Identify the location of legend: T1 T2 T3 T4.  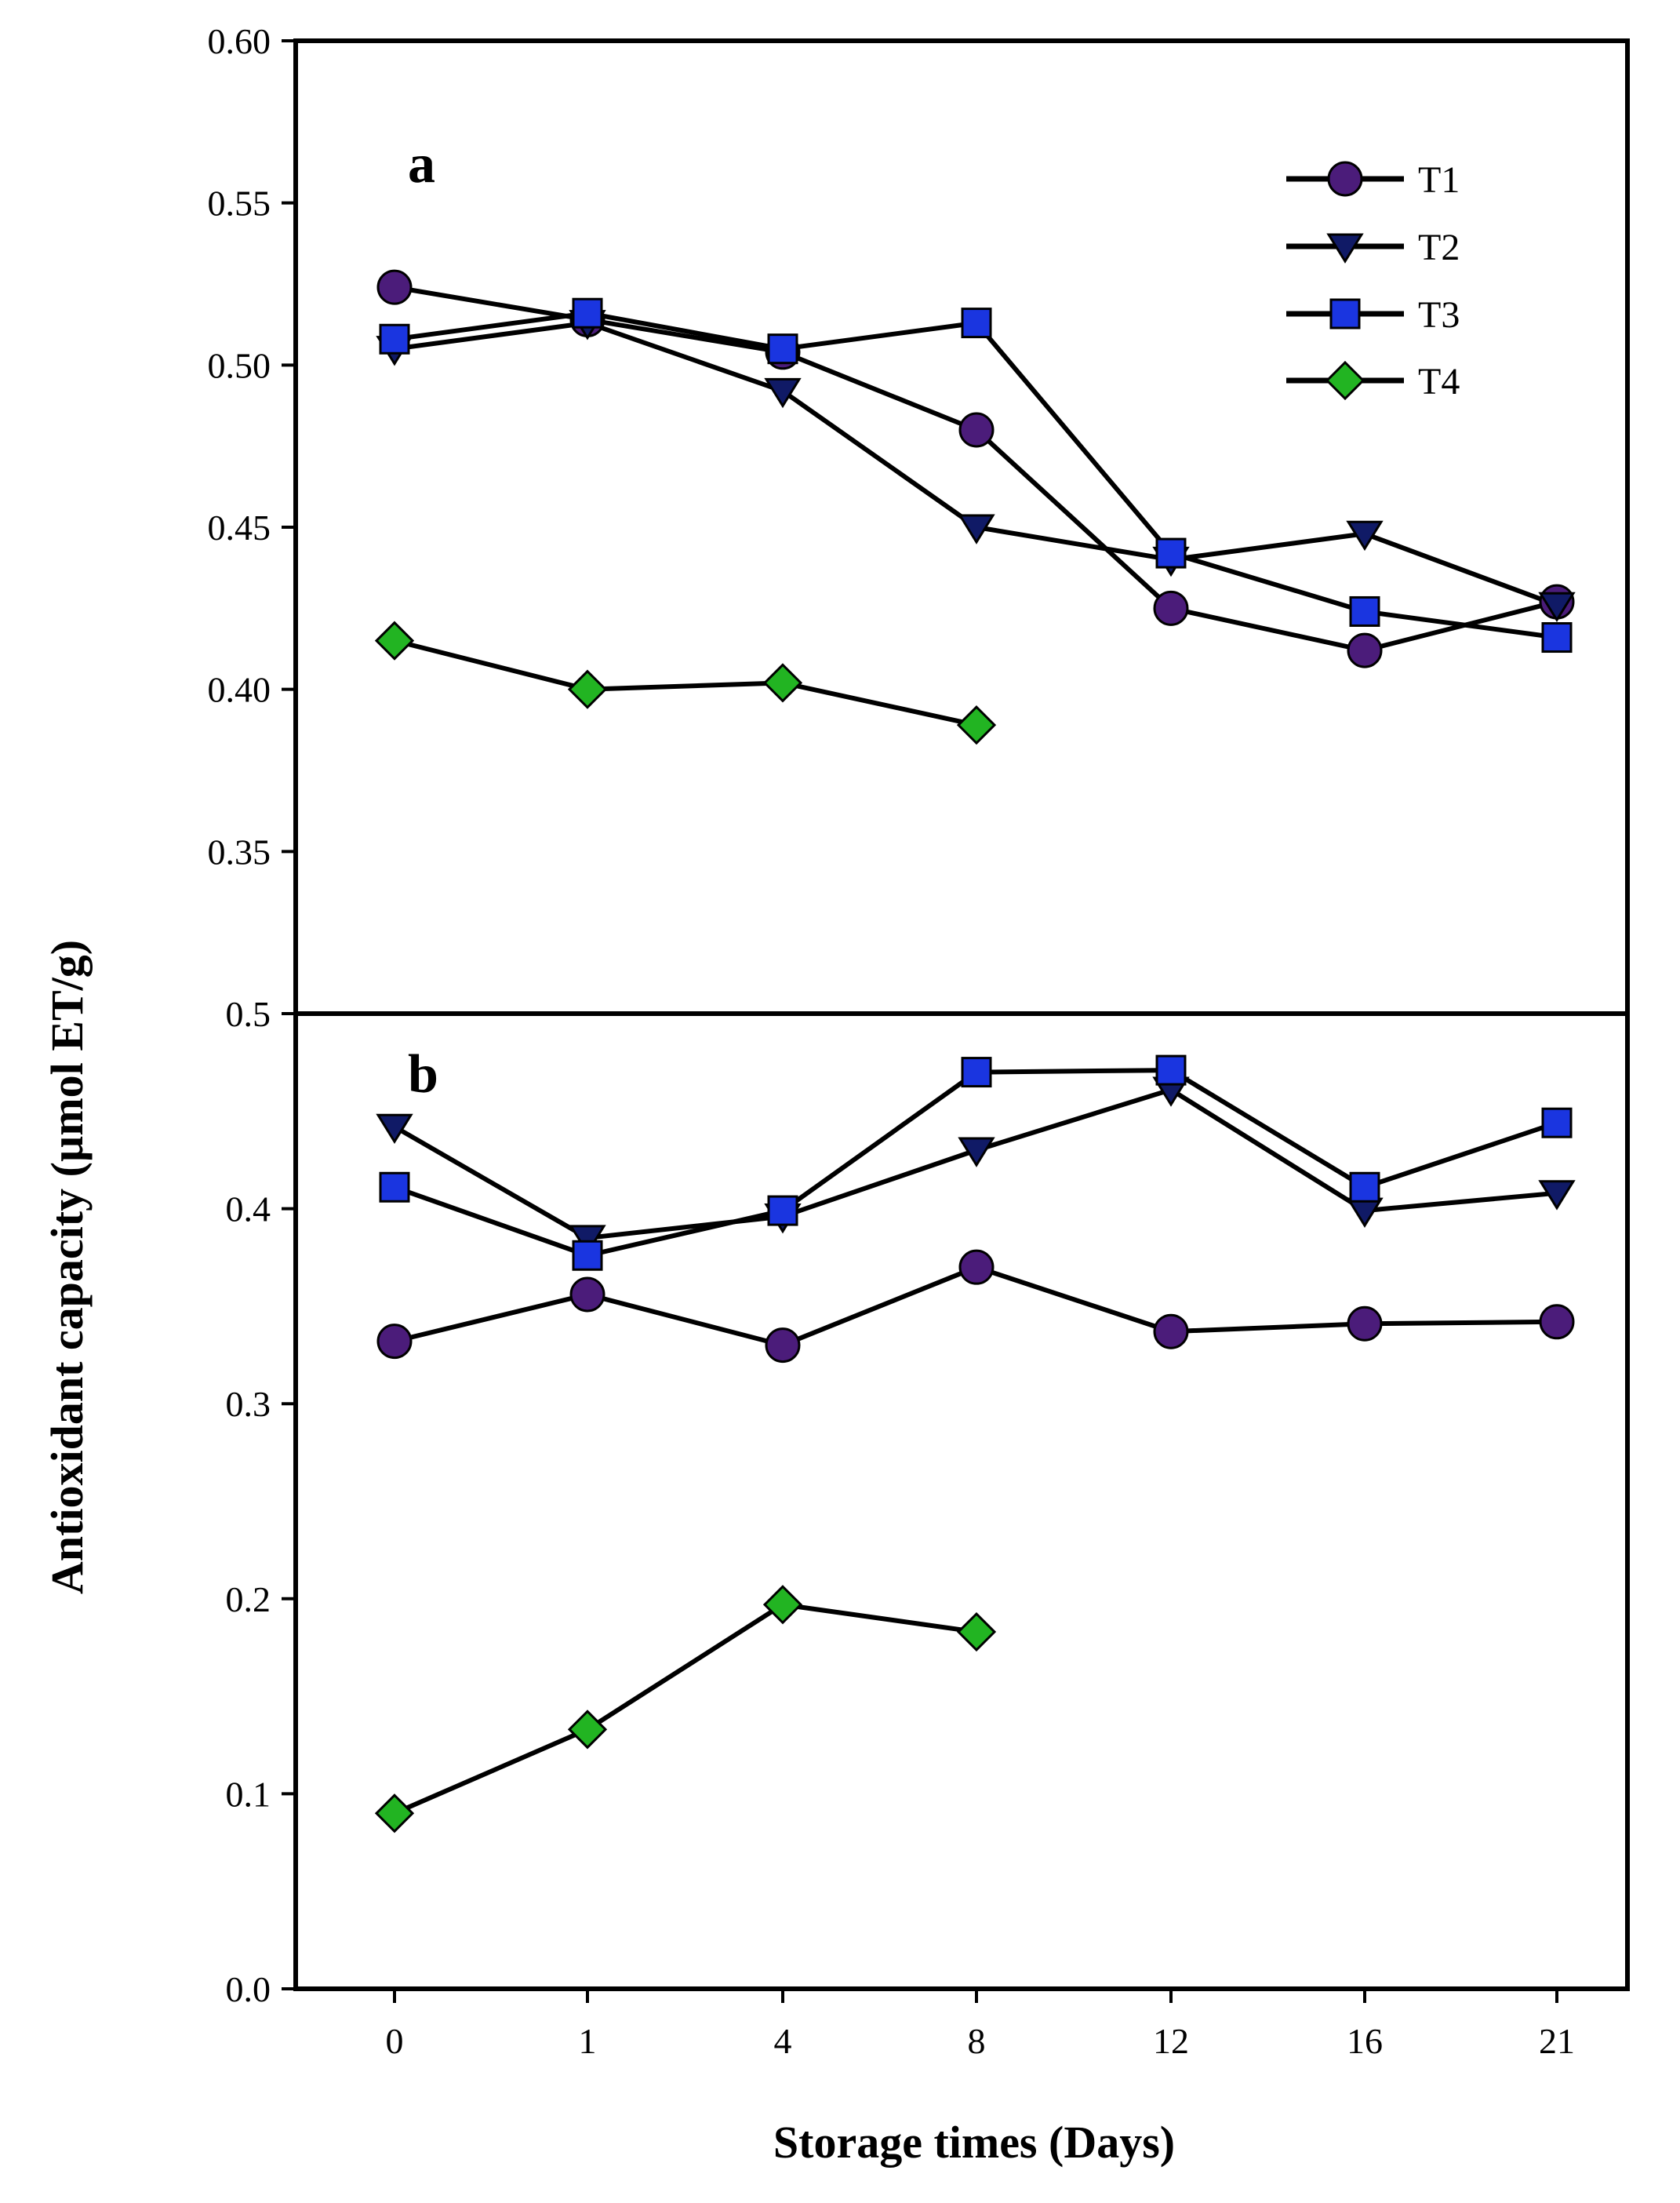
(1373, 280).